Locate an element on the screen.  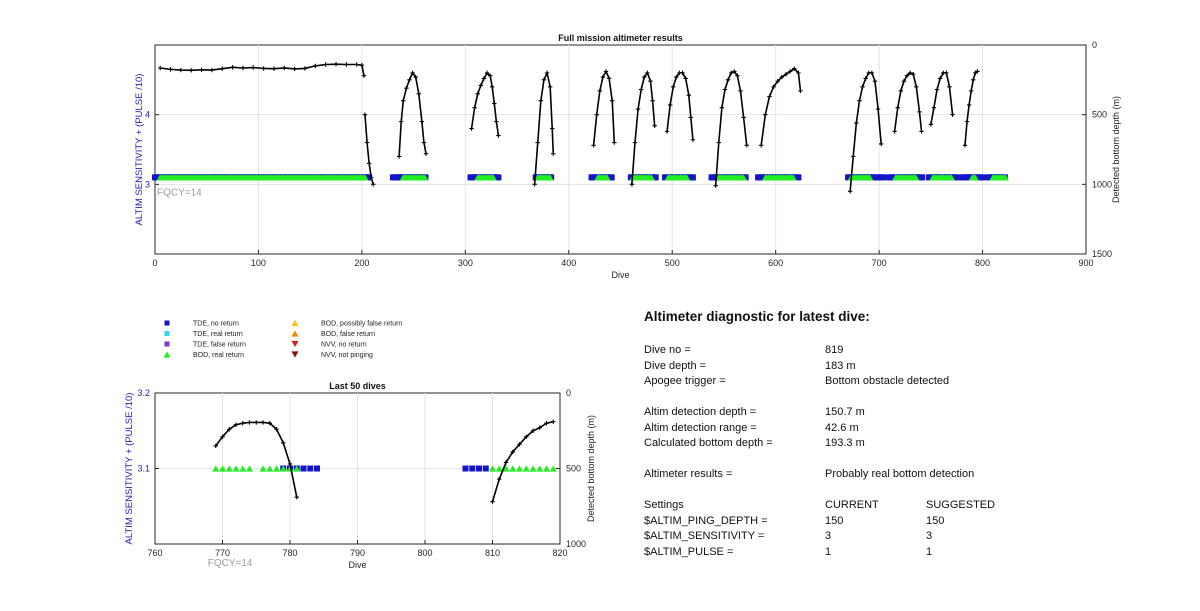
legend-label: NVV, no return is located at coordinates (344, 345).